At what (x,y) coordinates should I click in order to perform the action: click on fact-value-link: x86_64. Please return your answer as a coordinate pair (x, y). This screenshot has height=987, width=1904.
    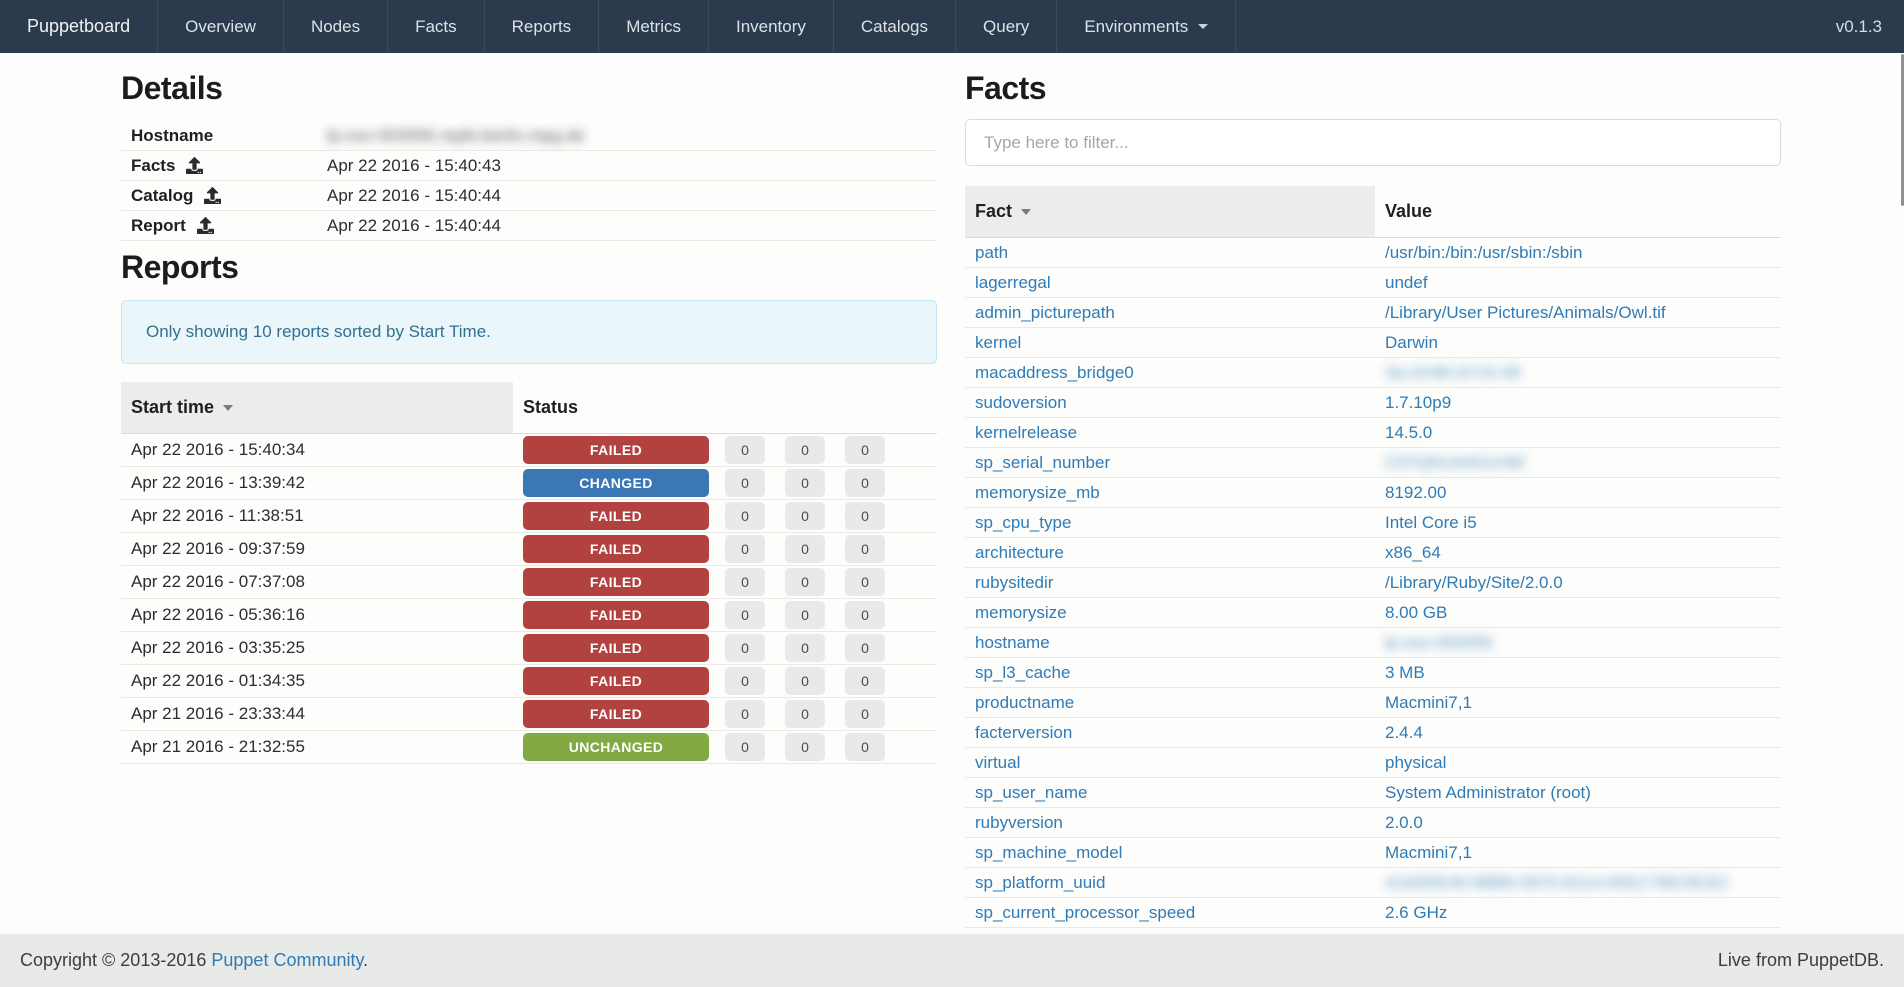
    Looking at the image, I should click on (1413, 552).